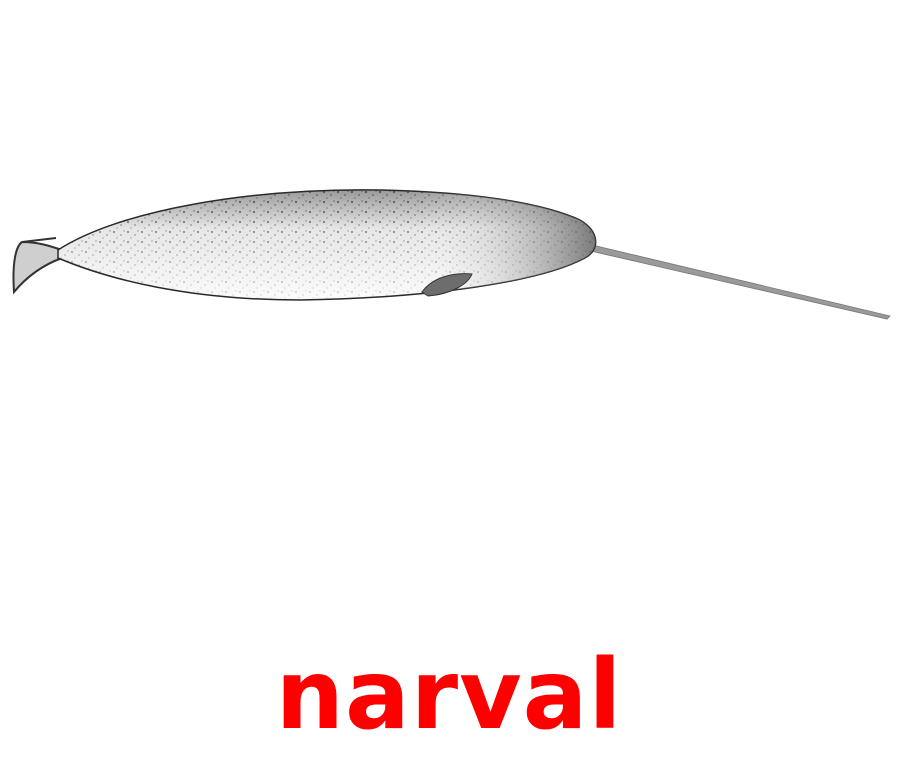  I want to click on caption: narval, so click(449, 695).